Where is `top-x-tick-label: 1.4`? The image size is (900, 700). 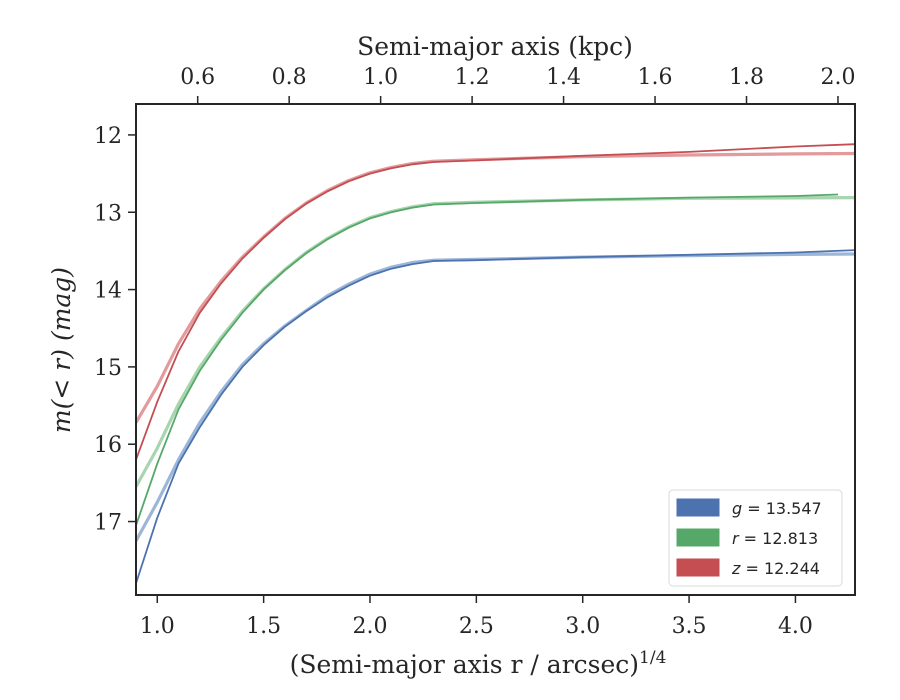
top-x-tick-label: 1.4 is located at coordinates (563, 77).